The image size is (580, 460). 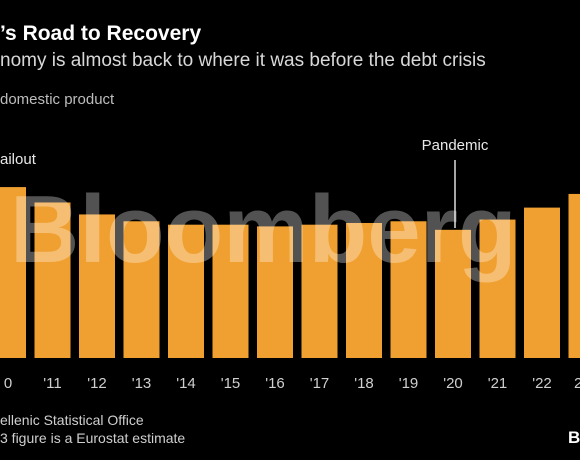 What do you see at coordinates (8, 383) in the screenshot?
I see `x-tick-label: 0` at bounding box center [8, 383].